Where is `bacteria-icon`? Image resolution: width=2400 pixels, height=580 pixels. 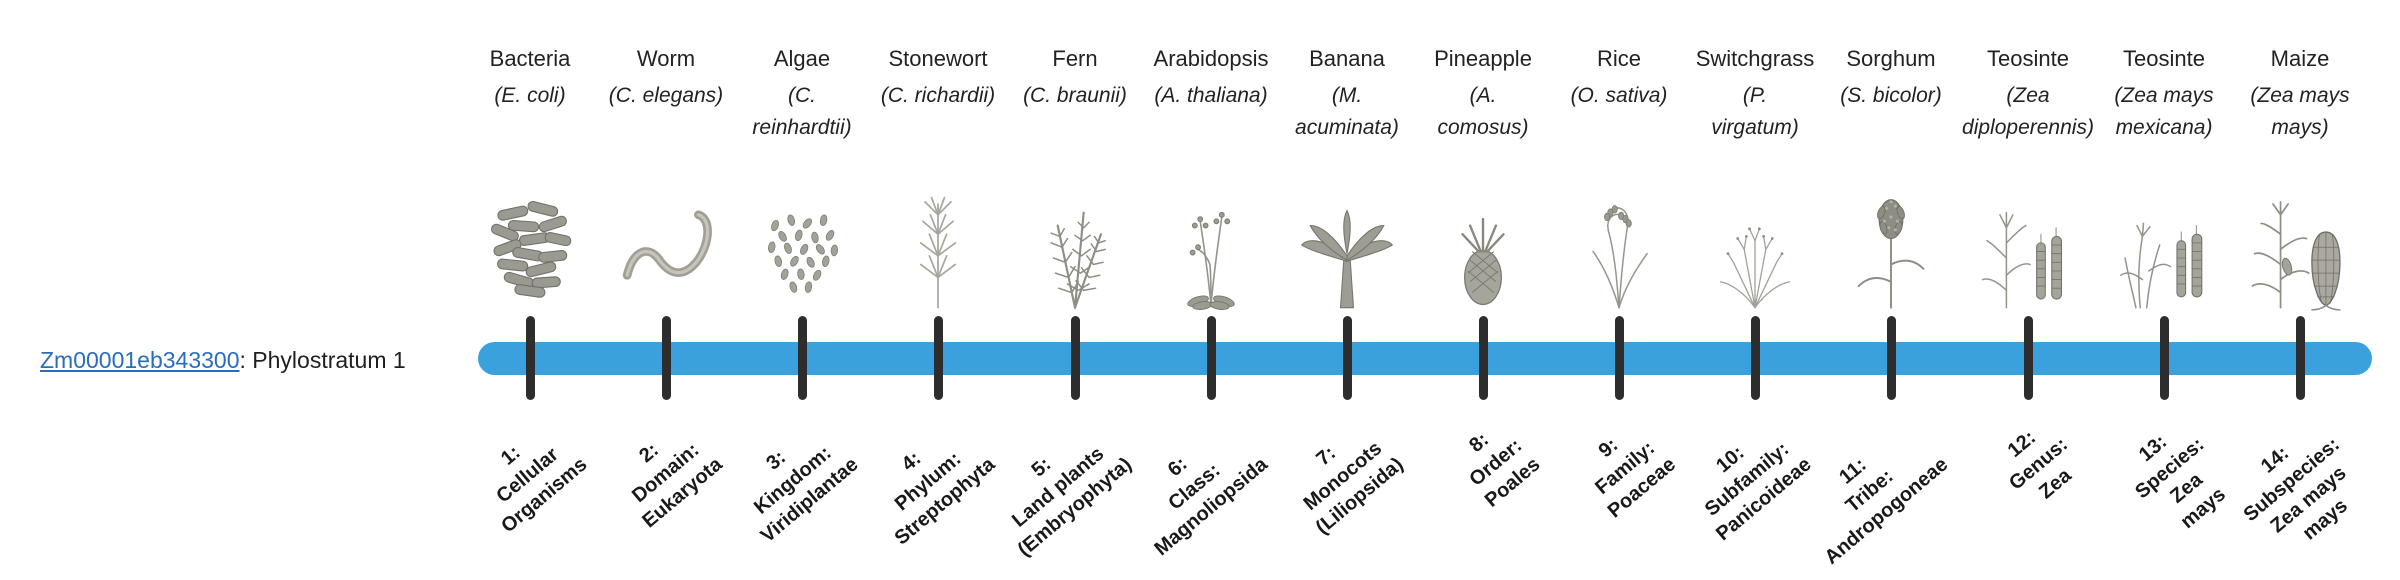 bacteria-icon is located at coordinates (530, 236).